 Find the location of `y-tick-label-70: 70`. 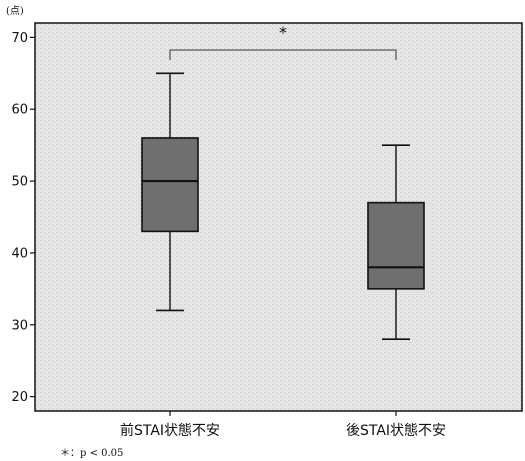

y-tick-label-70: 70 is located at coordinates (19, 38).